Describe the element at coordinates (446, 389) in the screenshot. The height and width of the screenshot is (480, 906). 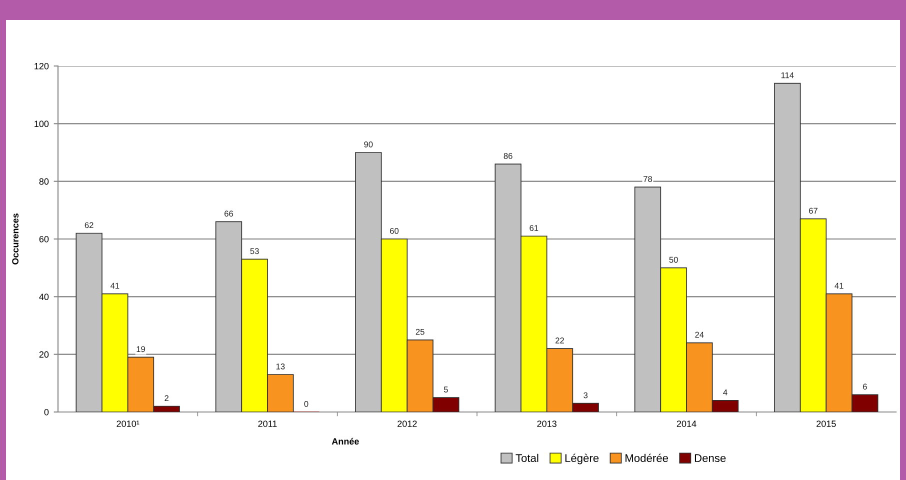
I see `data-label: 5` at that location.